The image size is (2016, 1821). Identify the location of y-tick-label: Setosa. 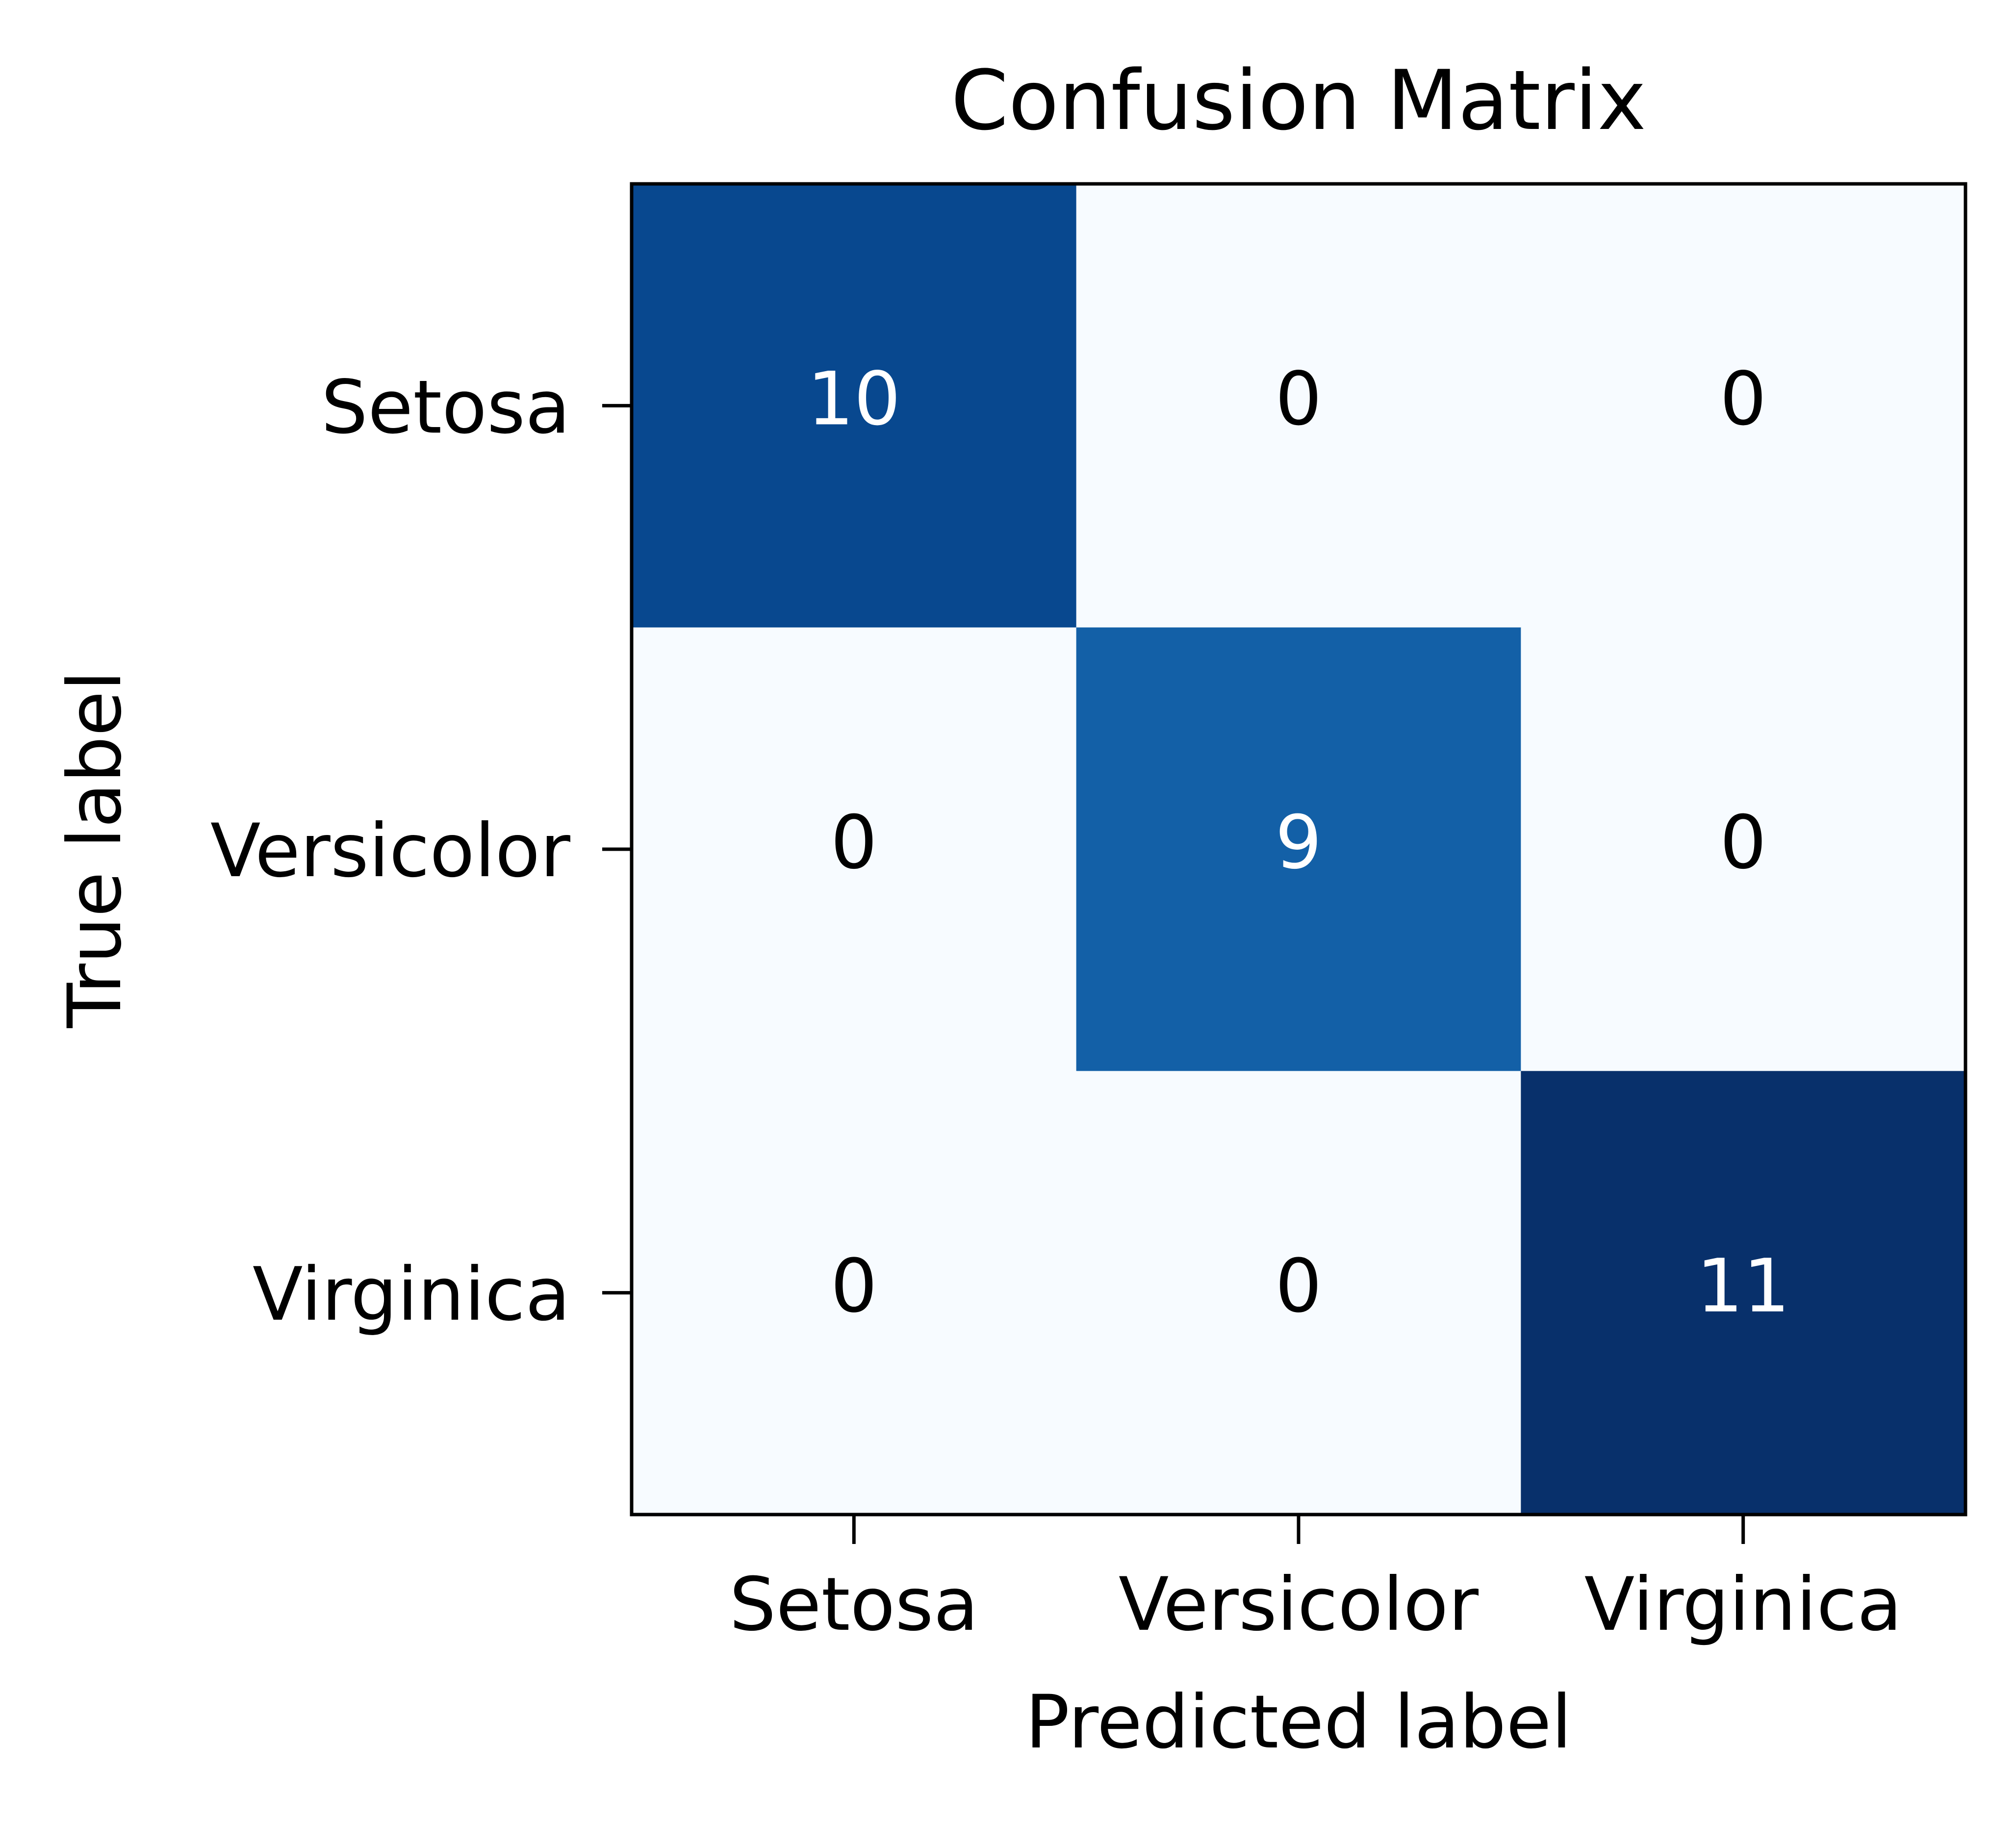
(445, 408).